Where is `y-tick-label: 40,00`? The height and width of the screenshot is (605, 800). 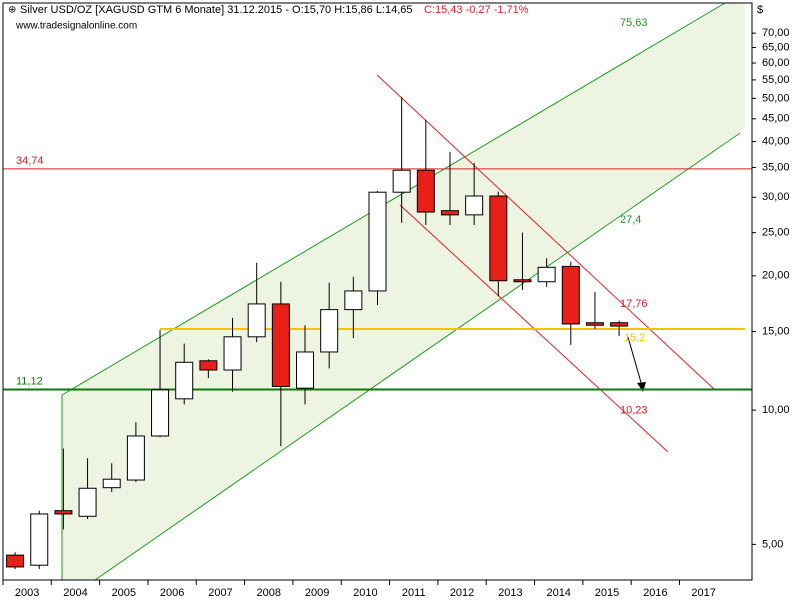
y-tick-label: 40,00 is located at coordinates (776, 141).